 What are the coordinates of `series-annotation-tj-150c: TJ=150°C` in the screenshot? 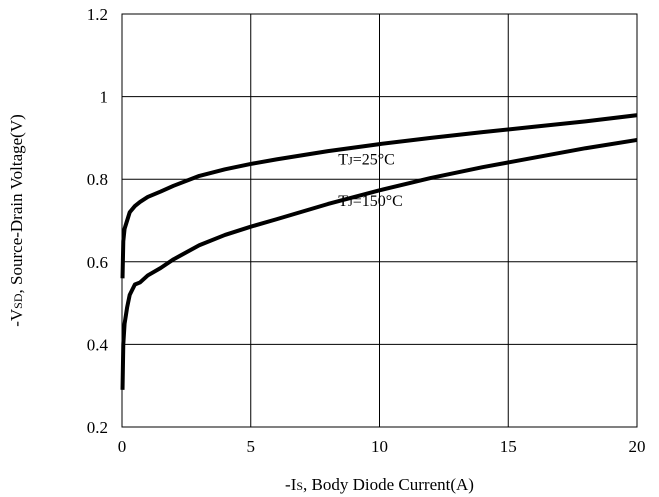 It's located at (370, 201).